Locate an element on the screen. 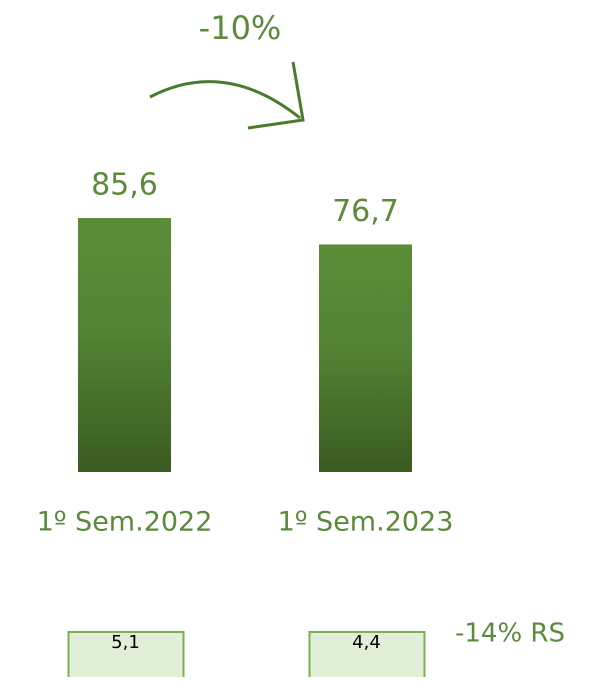 Image resolution: width=597 pixels, height=681 pixels. secondary-label: 4,4 is located at coordinates (366, 642).